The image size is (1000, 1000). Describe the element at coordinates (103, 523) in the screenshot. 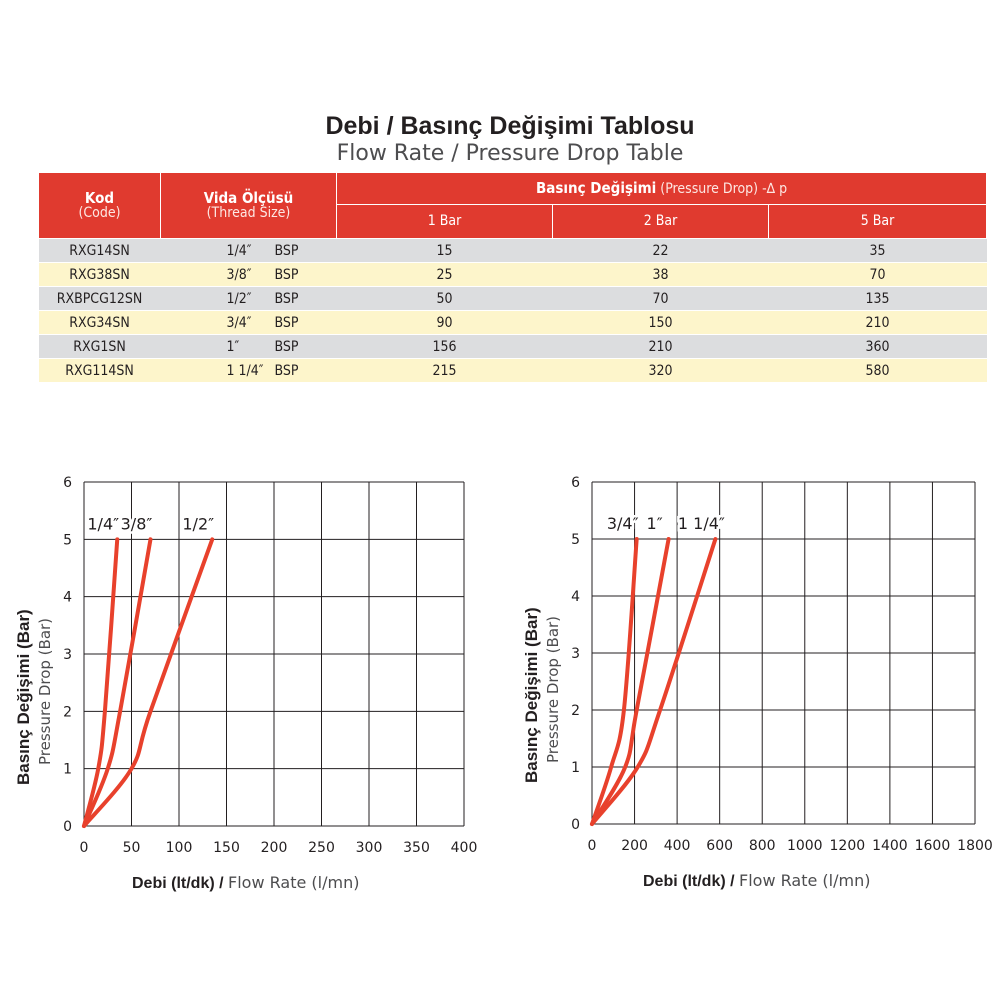

I see `chart-left-series-label: 1/4″` at that location.